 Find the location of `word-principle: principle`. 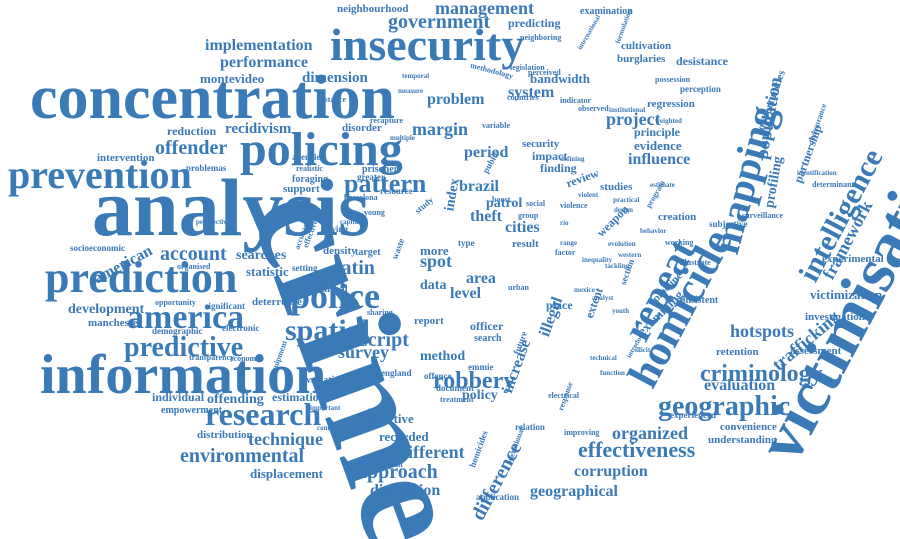

word-principle: principle is located at coordinates (657, 132).